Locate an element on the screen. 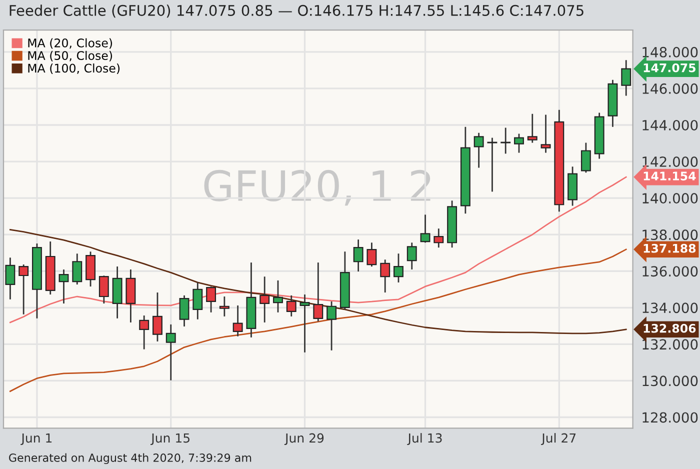 This screenshot has height=469, width=700. y-tick-label: 136.000 is located at coordinates (670, 271).